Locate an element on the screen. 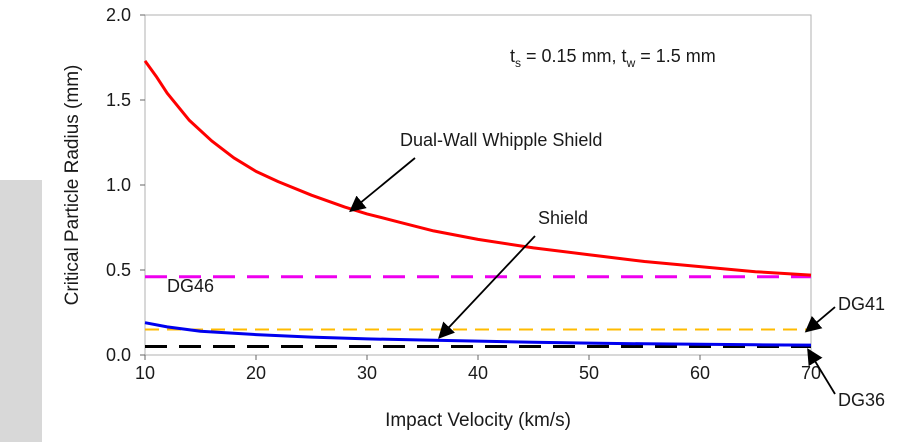 The image size is (905, 442). x-tick-label: 60 is located at coordinates (700, 373).